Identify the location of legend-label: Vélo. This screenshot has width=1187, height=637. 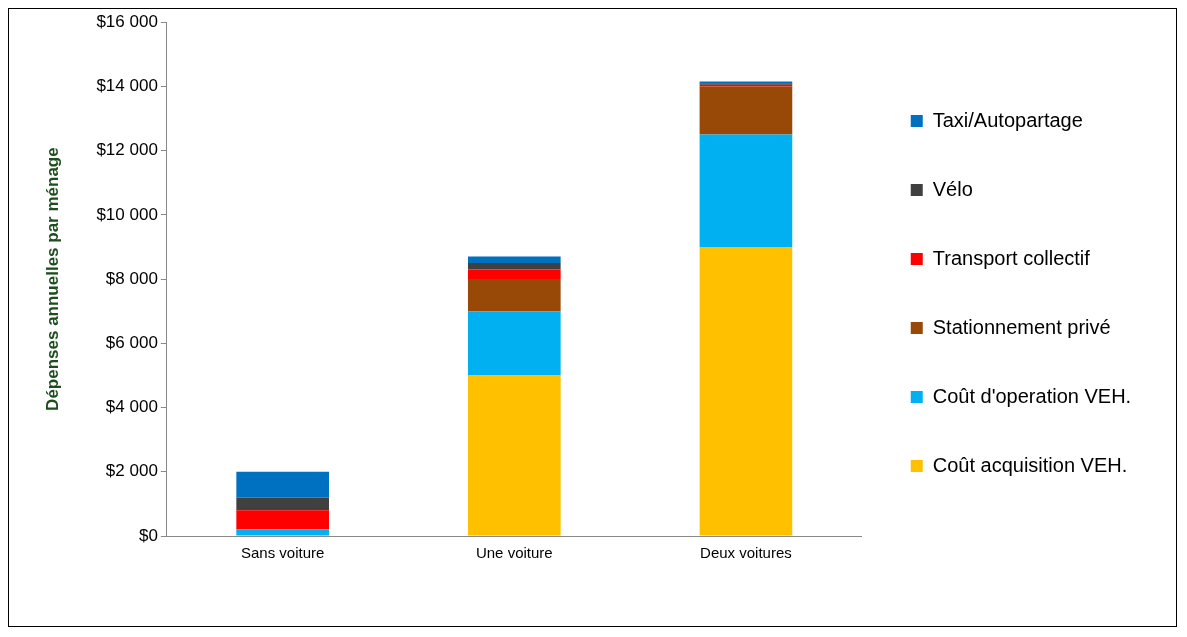
(952, 188).